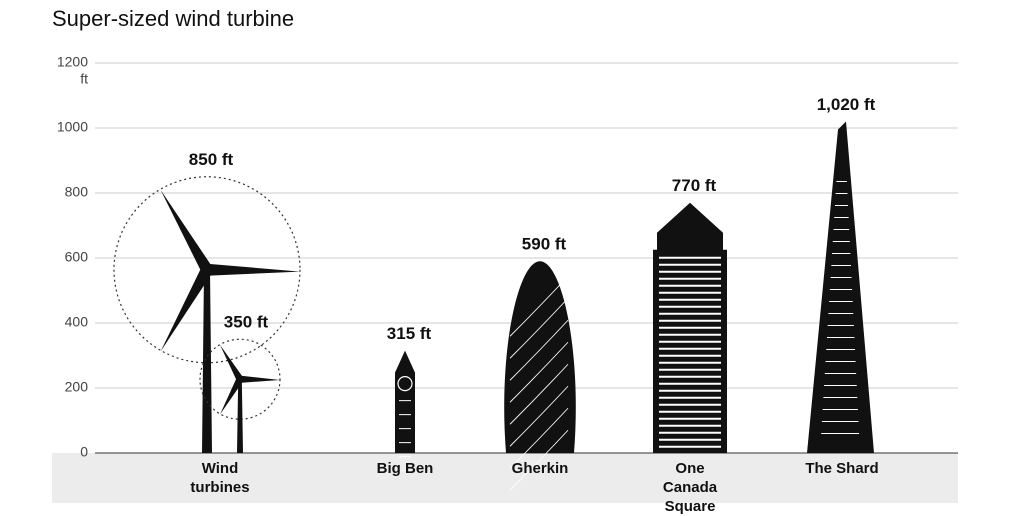 Image resolution: width=1024 pixels, height=516 pixels. What do you see at coordinates (84, 79) in the screenshot?
I see `y-unit: ft` at bounding box center [84, 79].